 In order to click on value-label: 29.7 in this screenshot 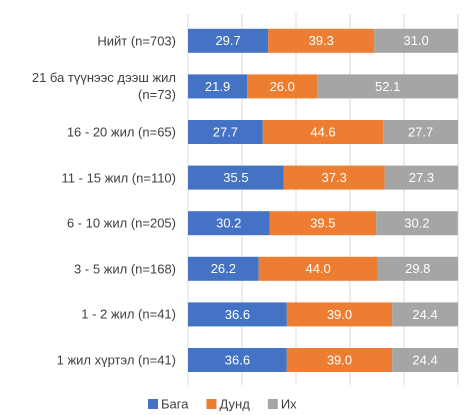, I will do `click(227, 40)`.